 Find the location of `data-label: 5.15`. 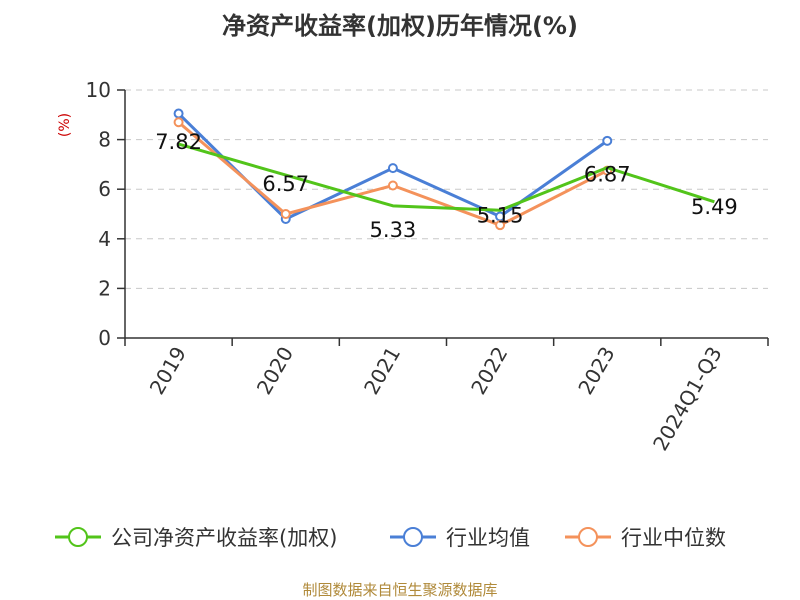

data-label: 5.15 is located at coordinates (500, 215).